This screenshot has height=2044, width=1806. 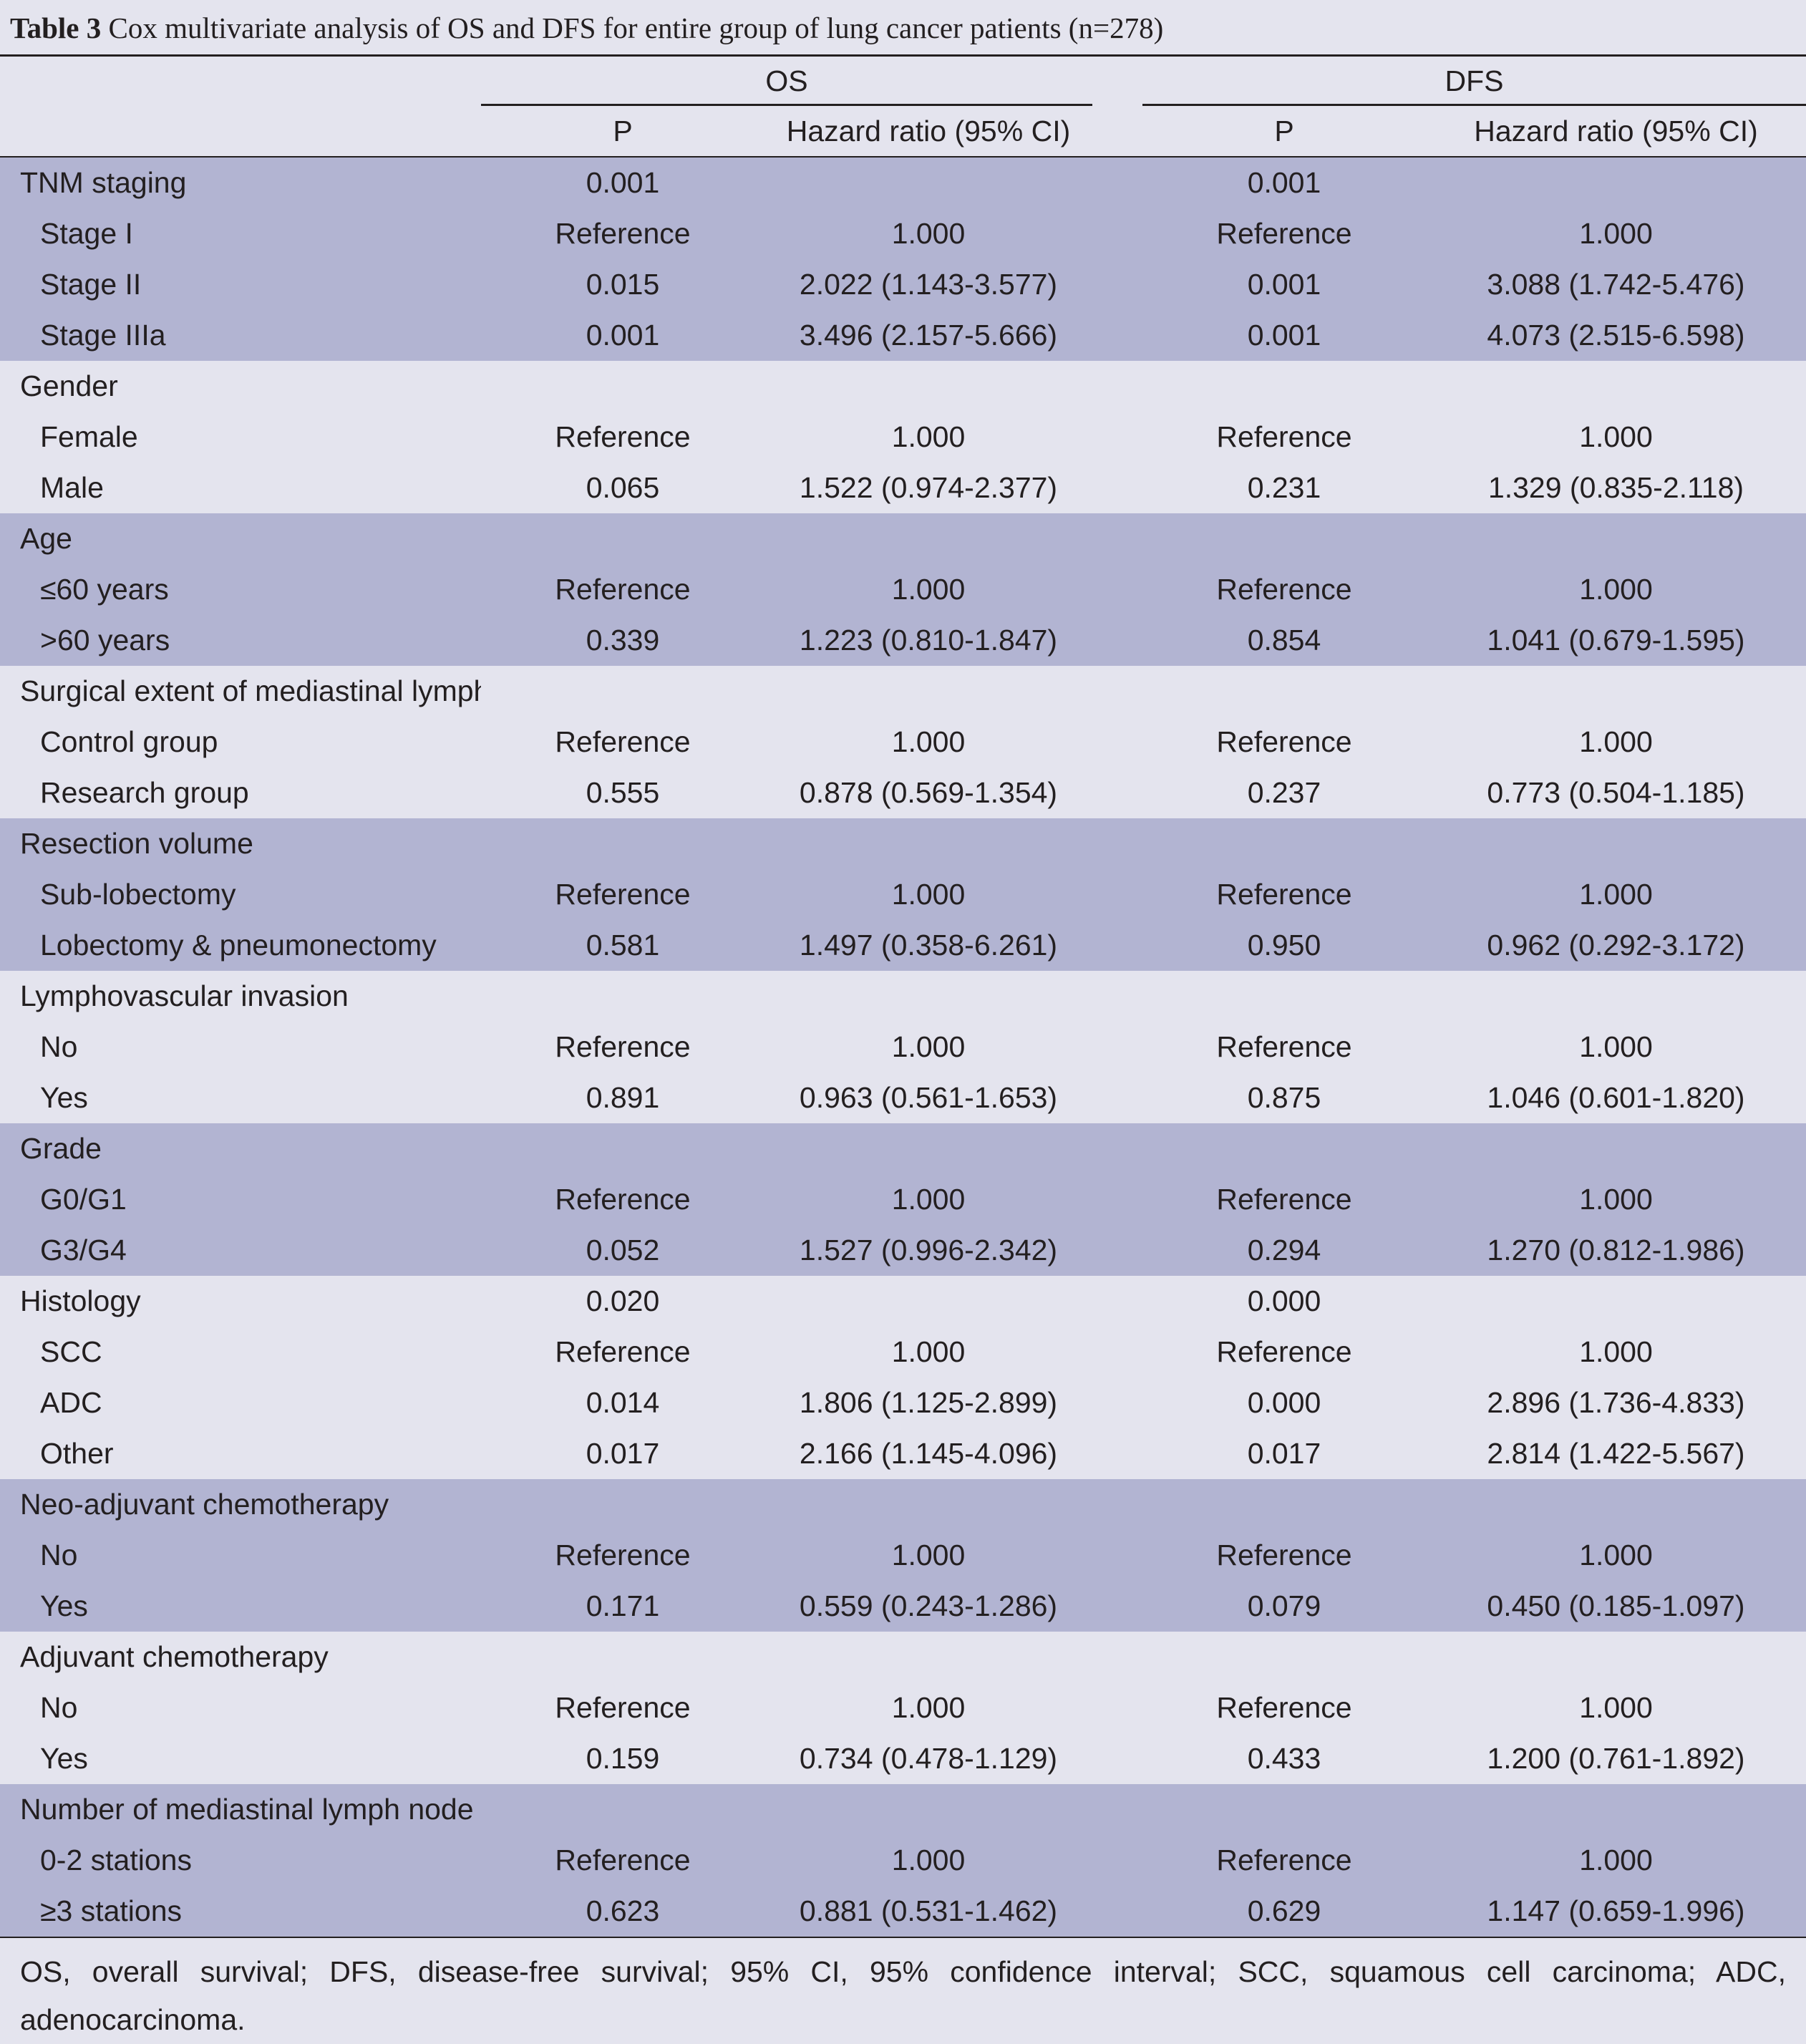 I want to click on header-row-groups: OS DFS, so click(x=903, y=81).